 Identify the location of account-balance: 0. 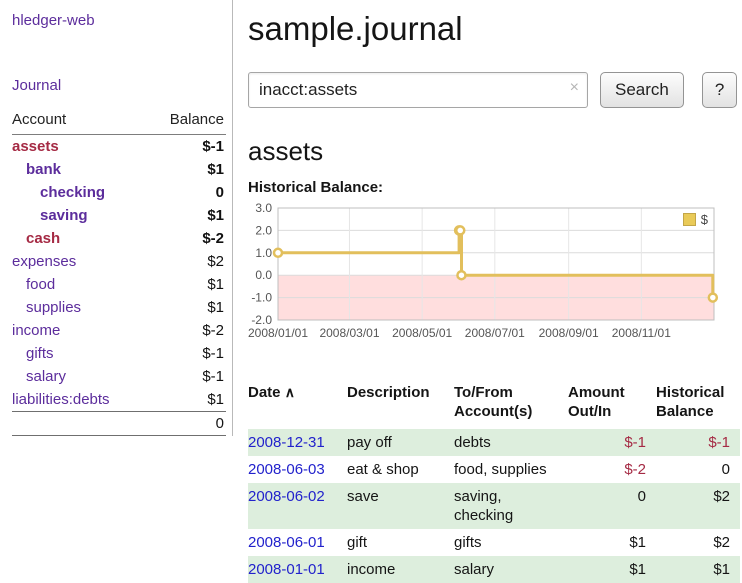
(219, 192).